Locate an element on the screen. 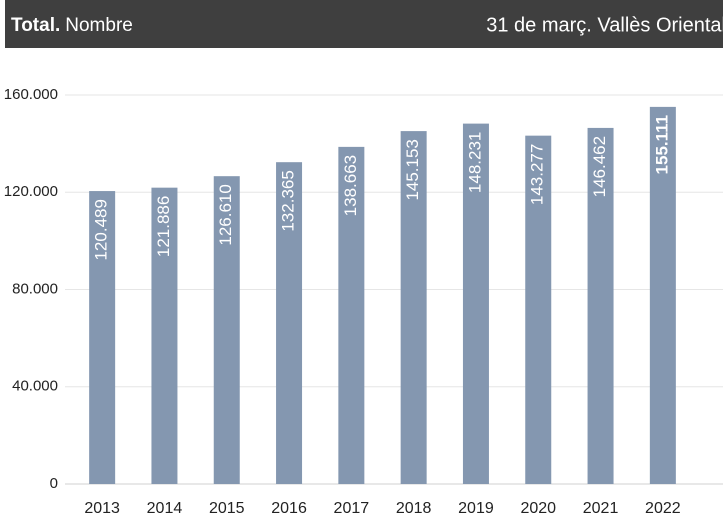  x-tick-label: 2014 is located at coordinates (165, 508).